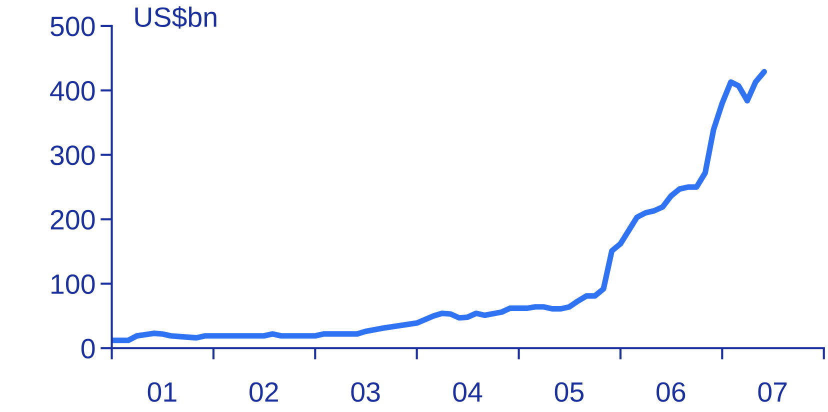 The image size is (828, 412). Describe the element at coordinates (671, 392) in the screenshot. I see `x-tick-label: 06` at that location.